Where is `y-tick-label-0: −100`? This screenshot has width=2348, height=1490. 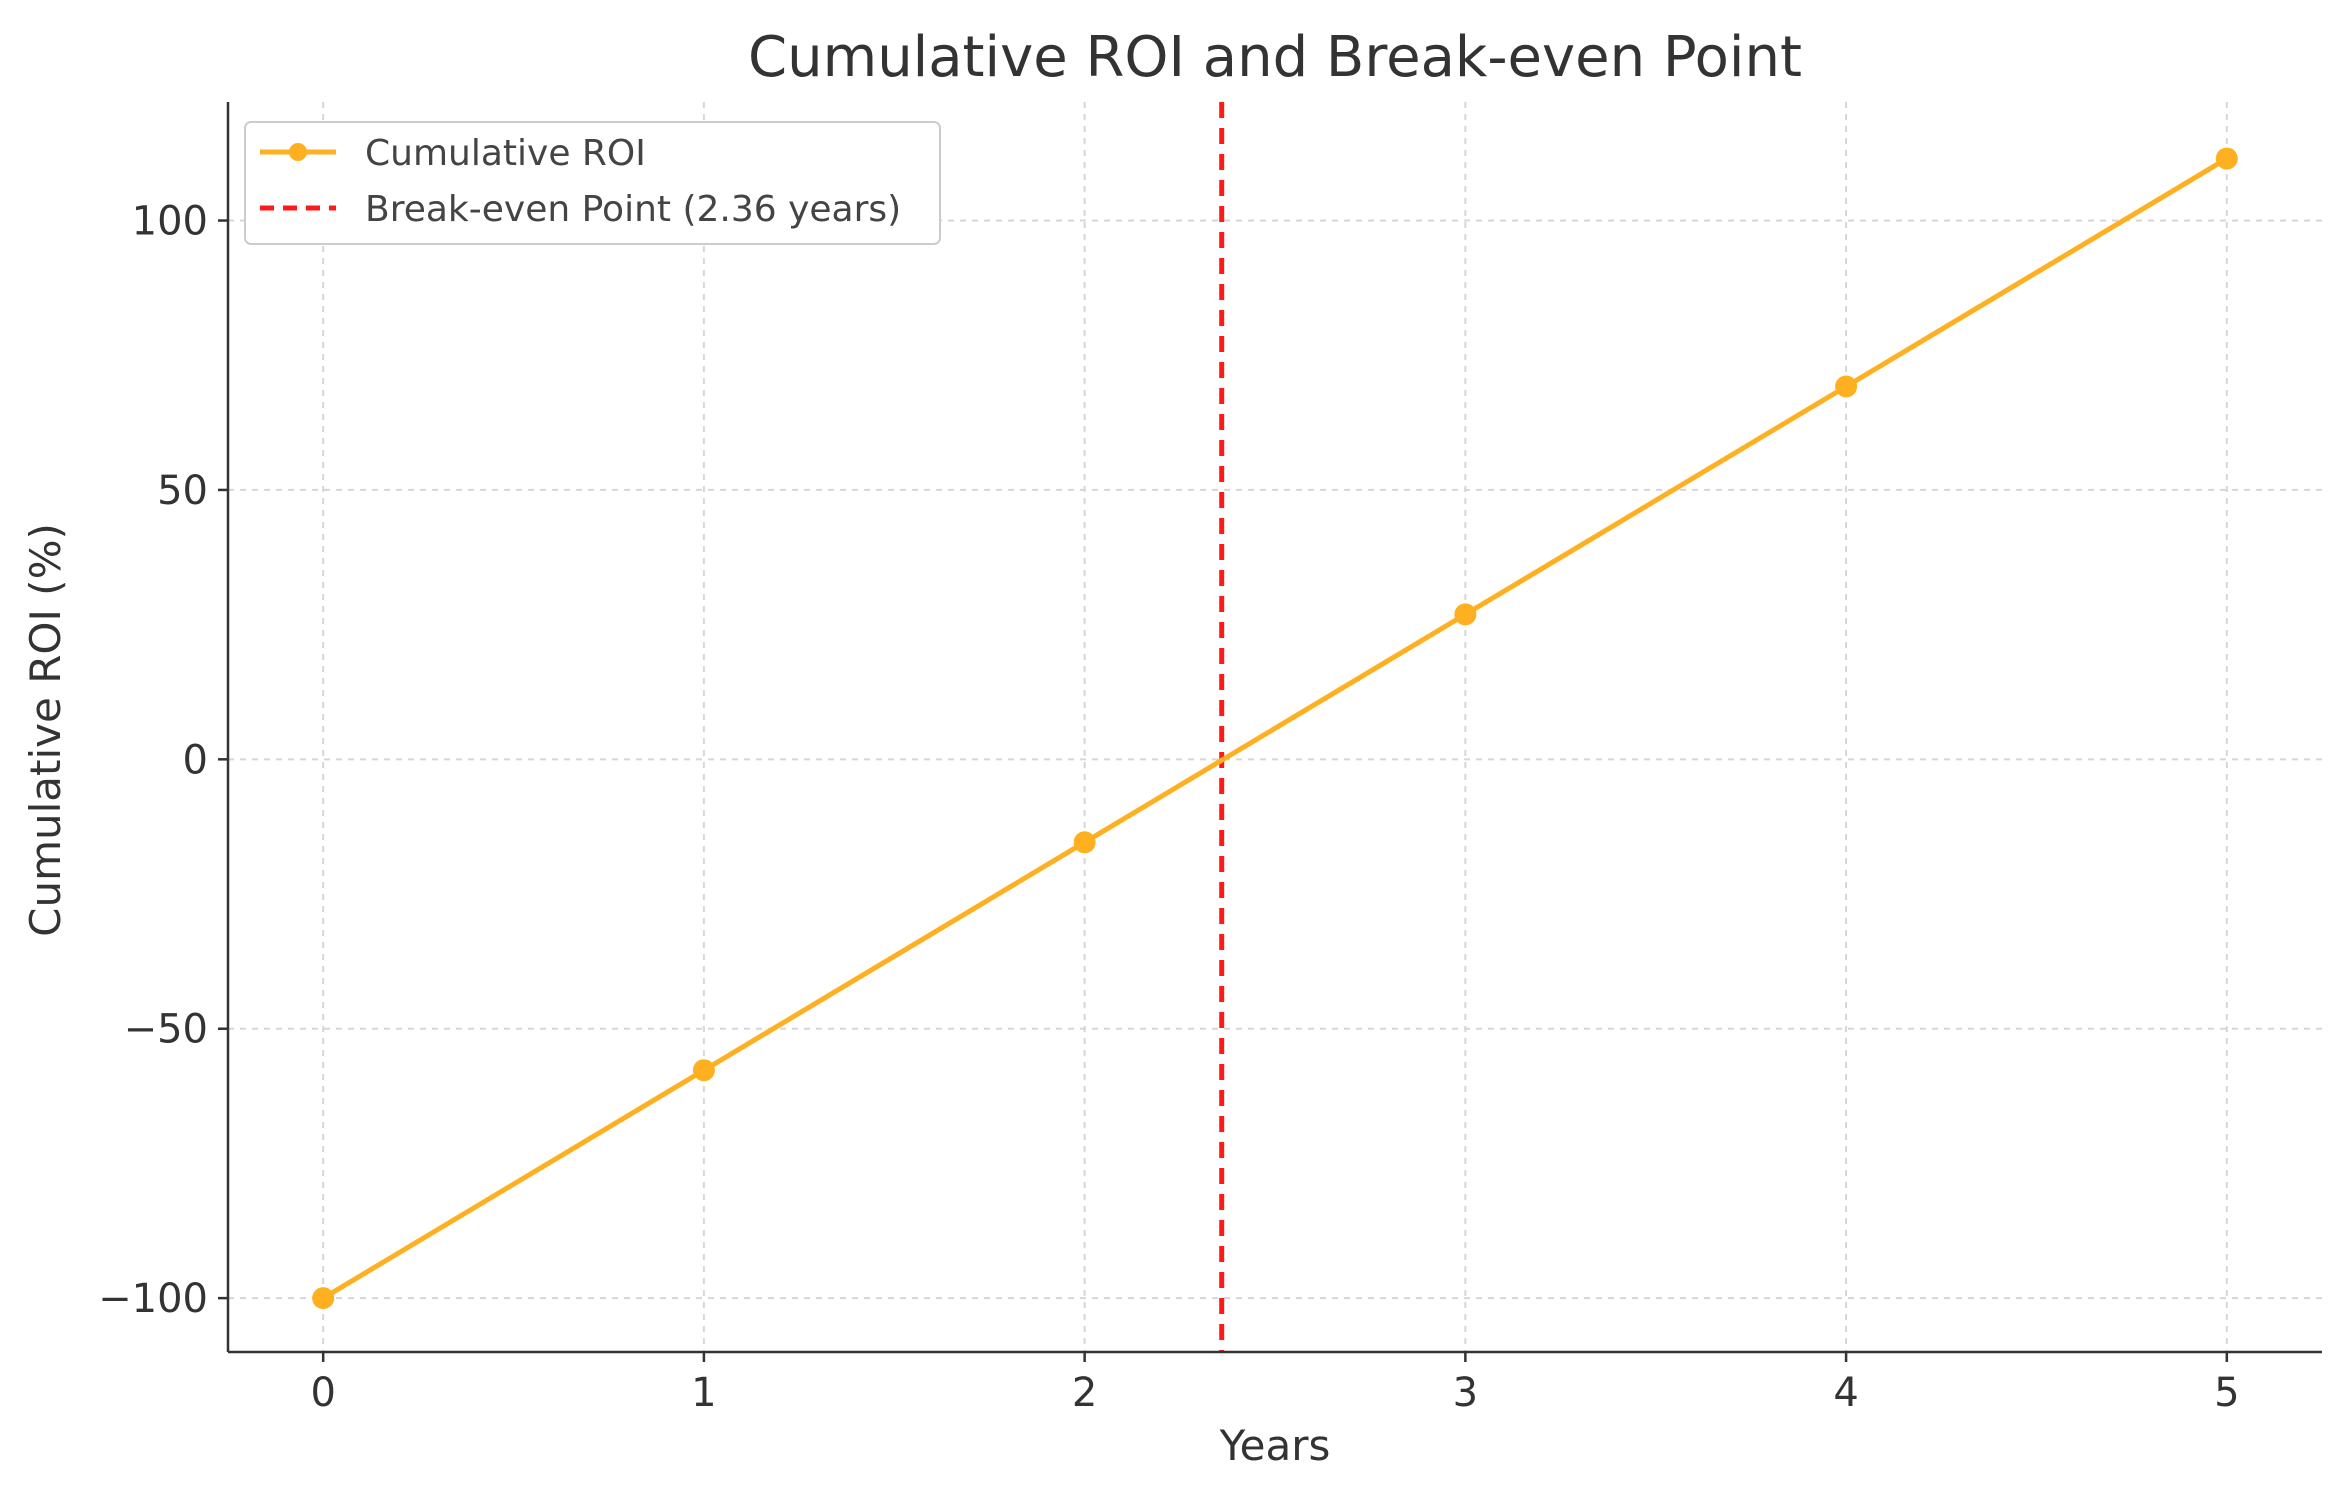
y-tick-label-0: −100 is located at coordinates (153, 1299).